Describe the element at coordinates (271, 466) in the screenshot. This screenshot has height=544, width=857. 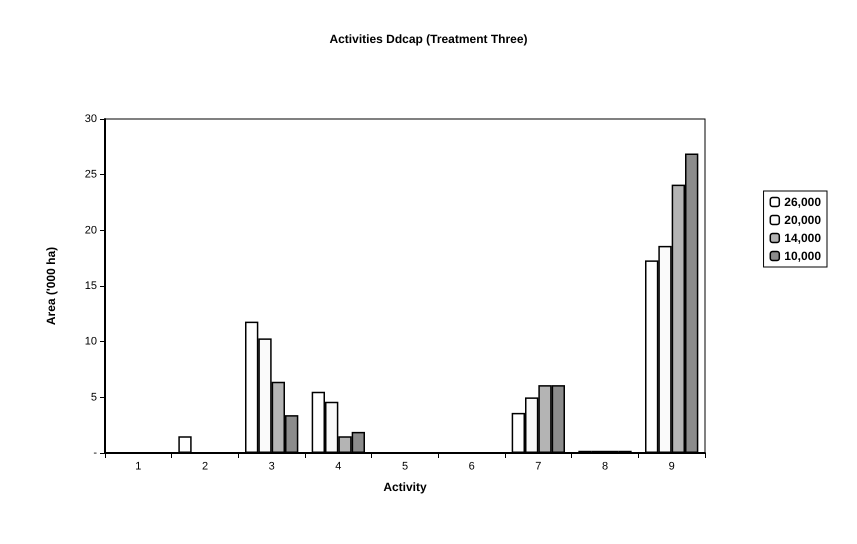
I see `x-tick-label: 3` at that location.